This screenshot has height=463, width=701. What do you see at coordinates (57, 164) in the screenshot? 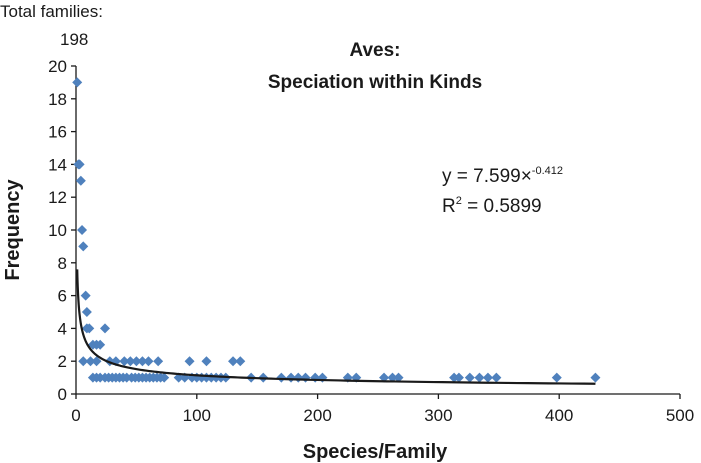
I see `y-tick-label: 14` at bounding box center [57, 164].